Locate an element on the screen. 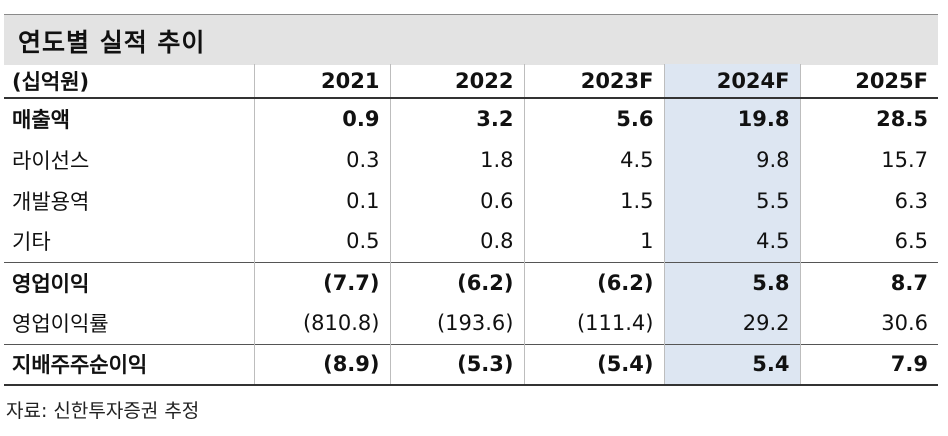  table-row: 기타 0.5 0.8 1 4.5 6.5 is located at coordinates (471, 241).